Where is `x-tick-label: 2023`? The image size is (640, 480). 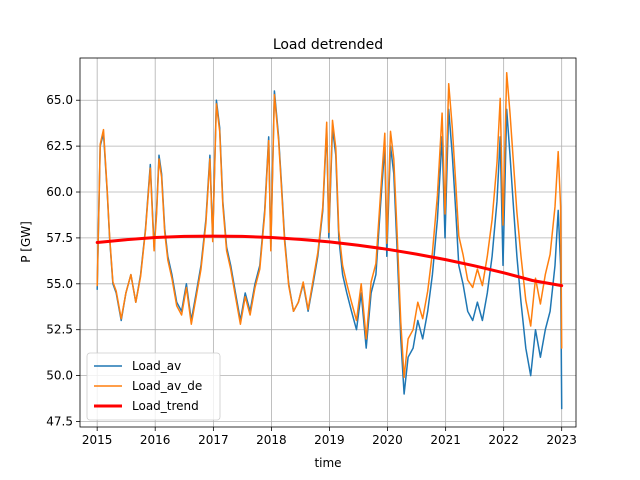
x-tick-label: 2023 is located at coordinates (561, 440).